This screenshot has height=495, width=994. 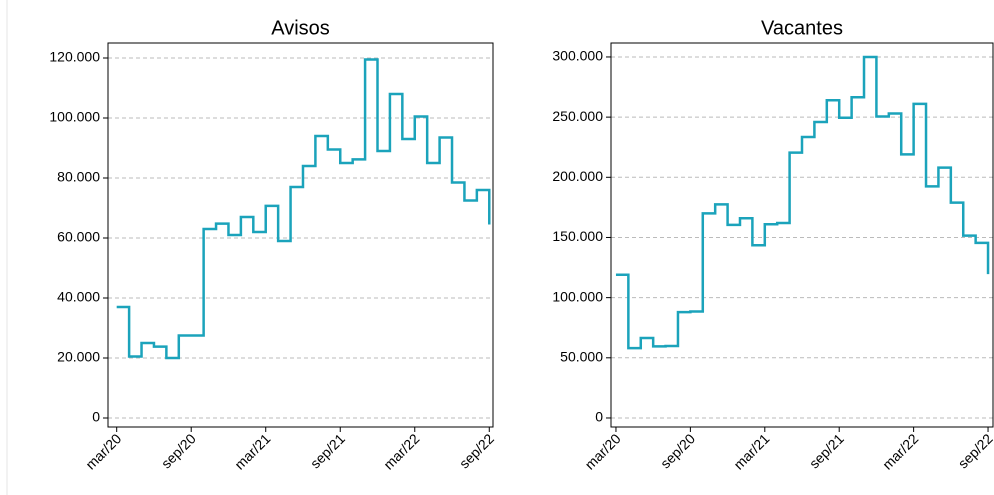 I want to click on chart-title: Vacantes, so click(x=802, y=28).